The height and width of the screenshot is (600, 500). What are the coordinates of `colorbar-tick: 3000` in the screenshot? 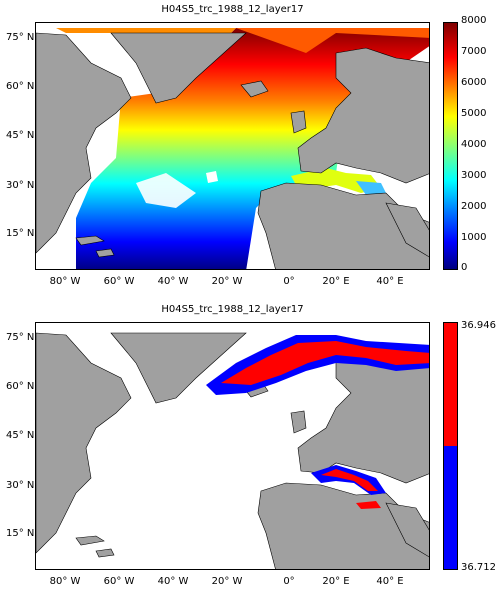 It's located at (474, 175).